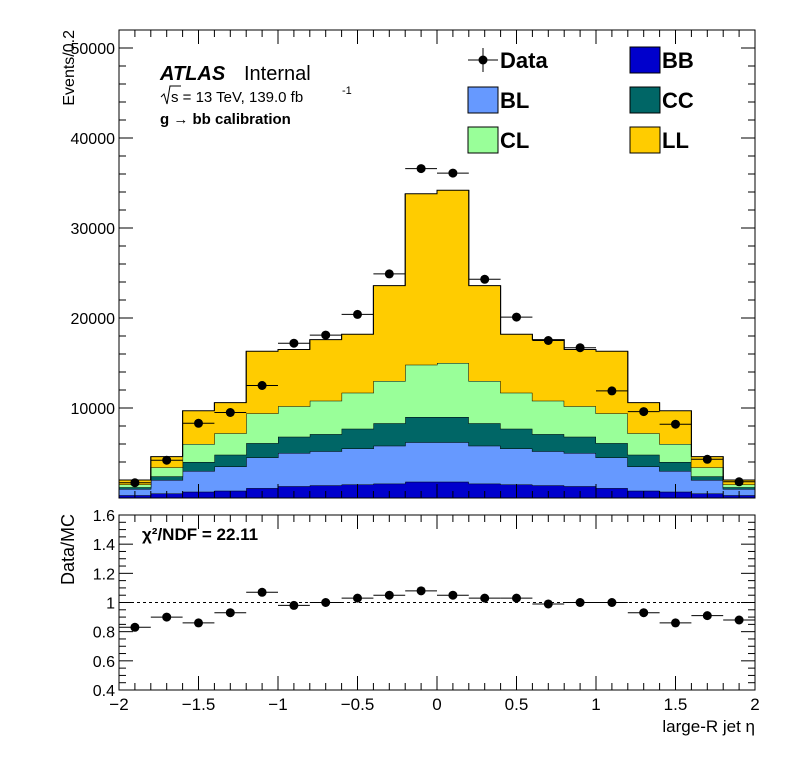  I want to click on legend-label-cc: CC, so click(678, 100).